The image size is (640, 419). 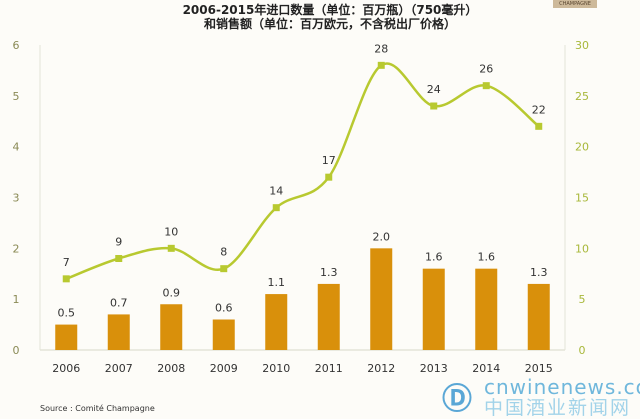 What do you see at coordinates (330, 10) in the screenshot?
I see `chart-title-line1: 2006-2015年进口数量（单位：百万瓶）（750毫升）` at bounding box center [330, 10].